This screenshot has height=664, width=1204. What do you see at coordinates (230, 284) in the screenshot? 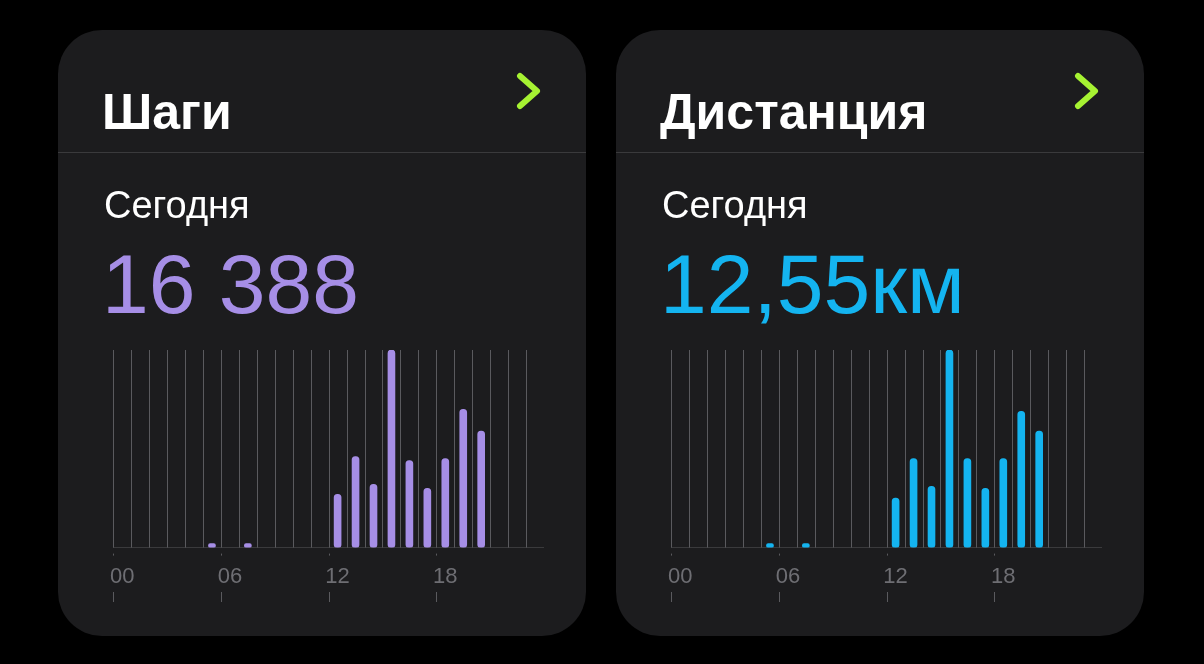
I see `text: 16 388` at bounding box center [230, 284].